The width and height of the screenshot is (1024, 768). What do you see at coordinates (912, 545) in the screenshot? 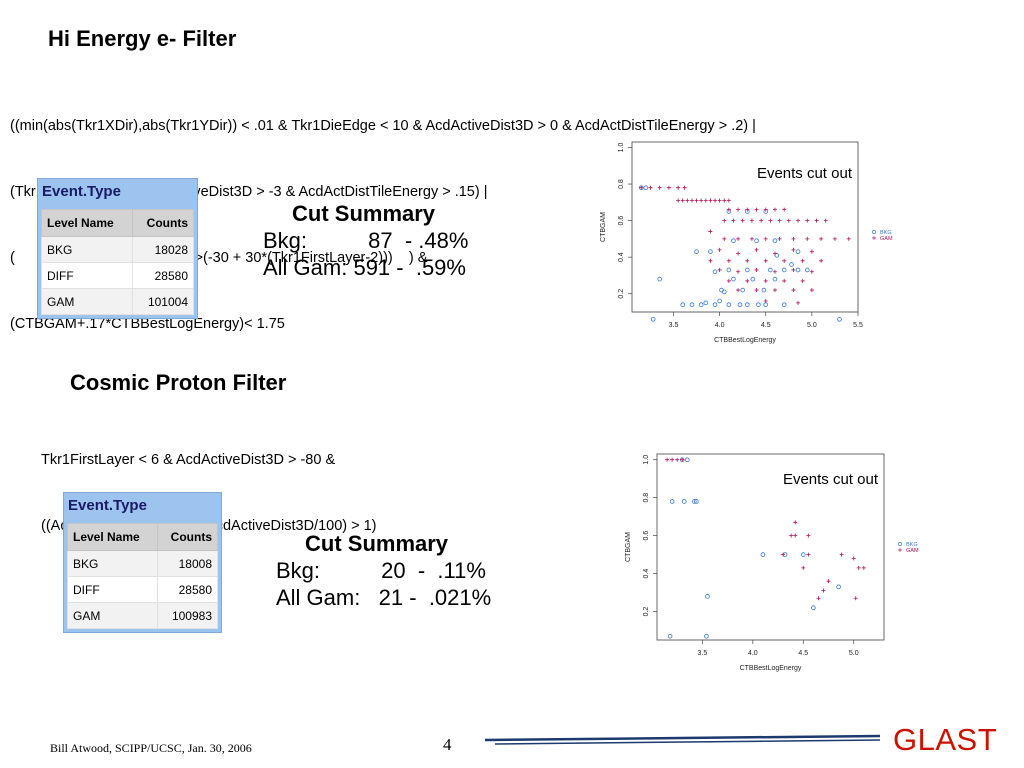
I see `legend-label: BKG` at bounding box center [912, 545].